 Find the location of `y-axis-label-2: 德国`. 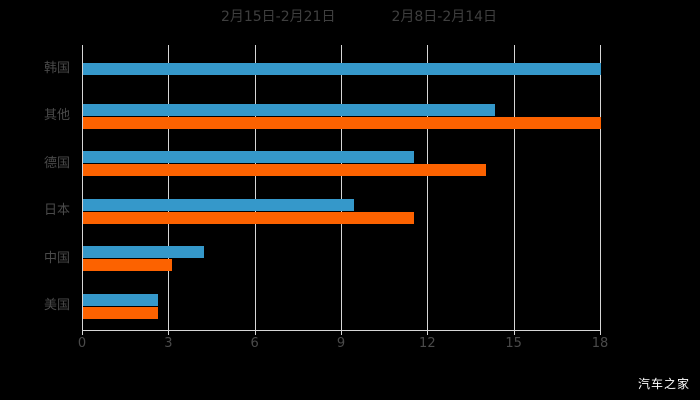

y-axis-label-2: 德国 is located at coordinates (56, 163).